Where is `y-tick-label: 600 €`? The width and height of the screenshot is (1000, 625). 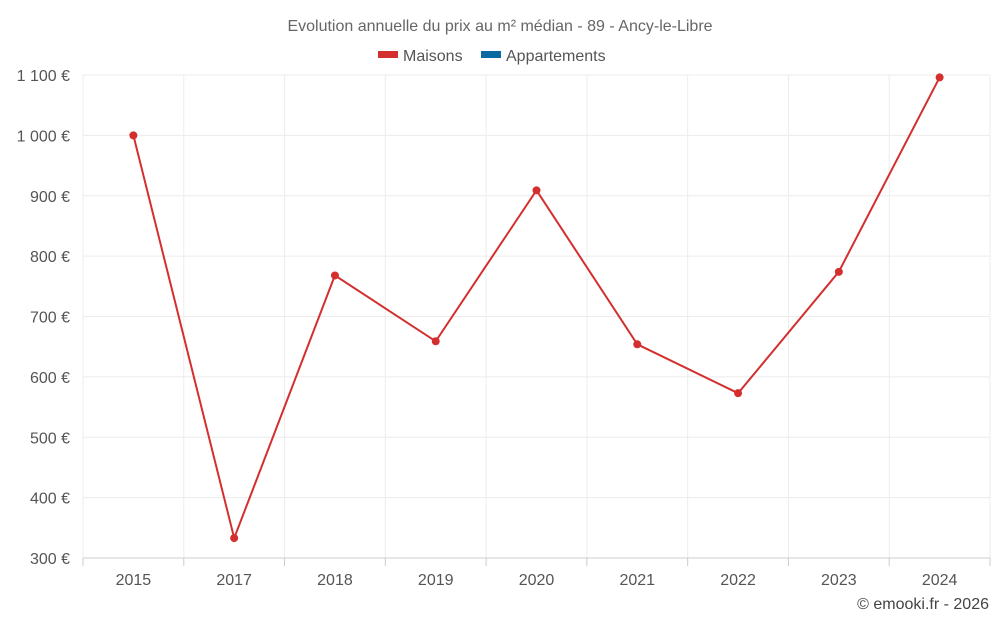
y-tick-label: 600 € is located at coordinates (50, 378).